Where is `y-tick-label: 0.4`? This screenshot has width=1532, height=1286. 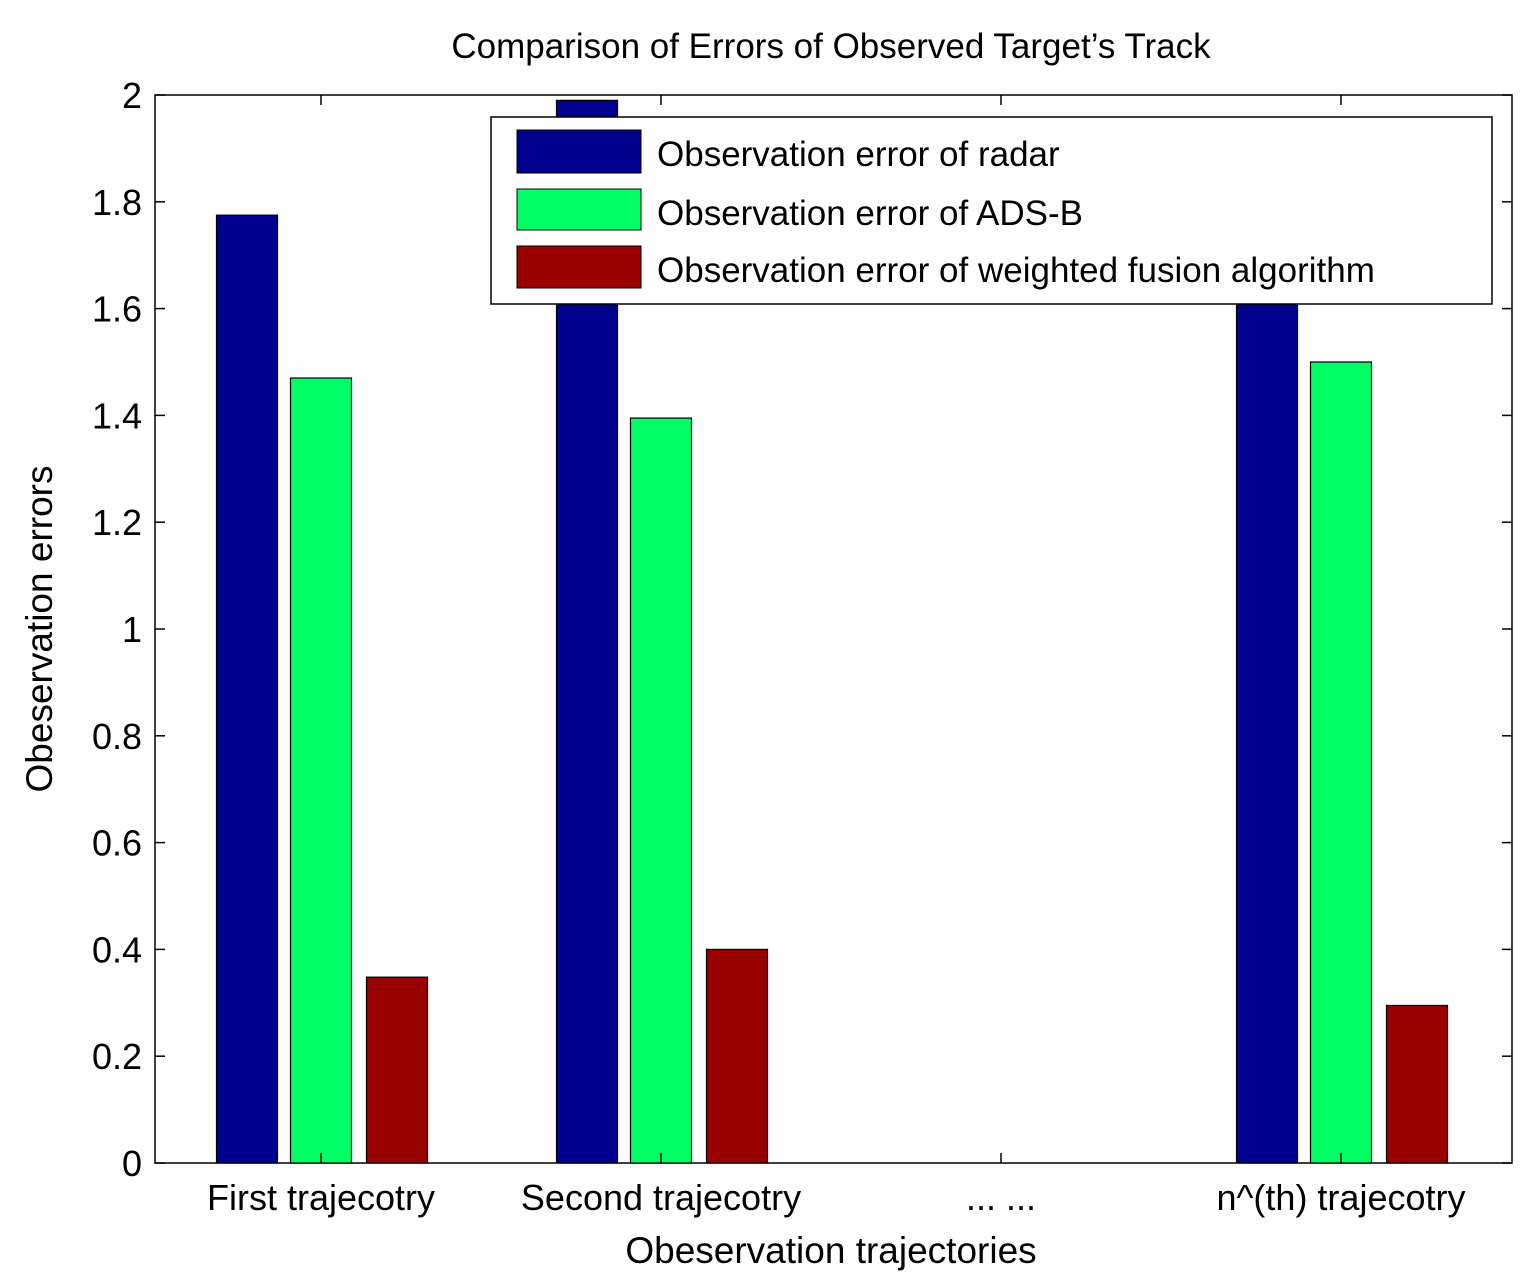
y-tick-label: 0.4 is located at coordinates (117, 949).